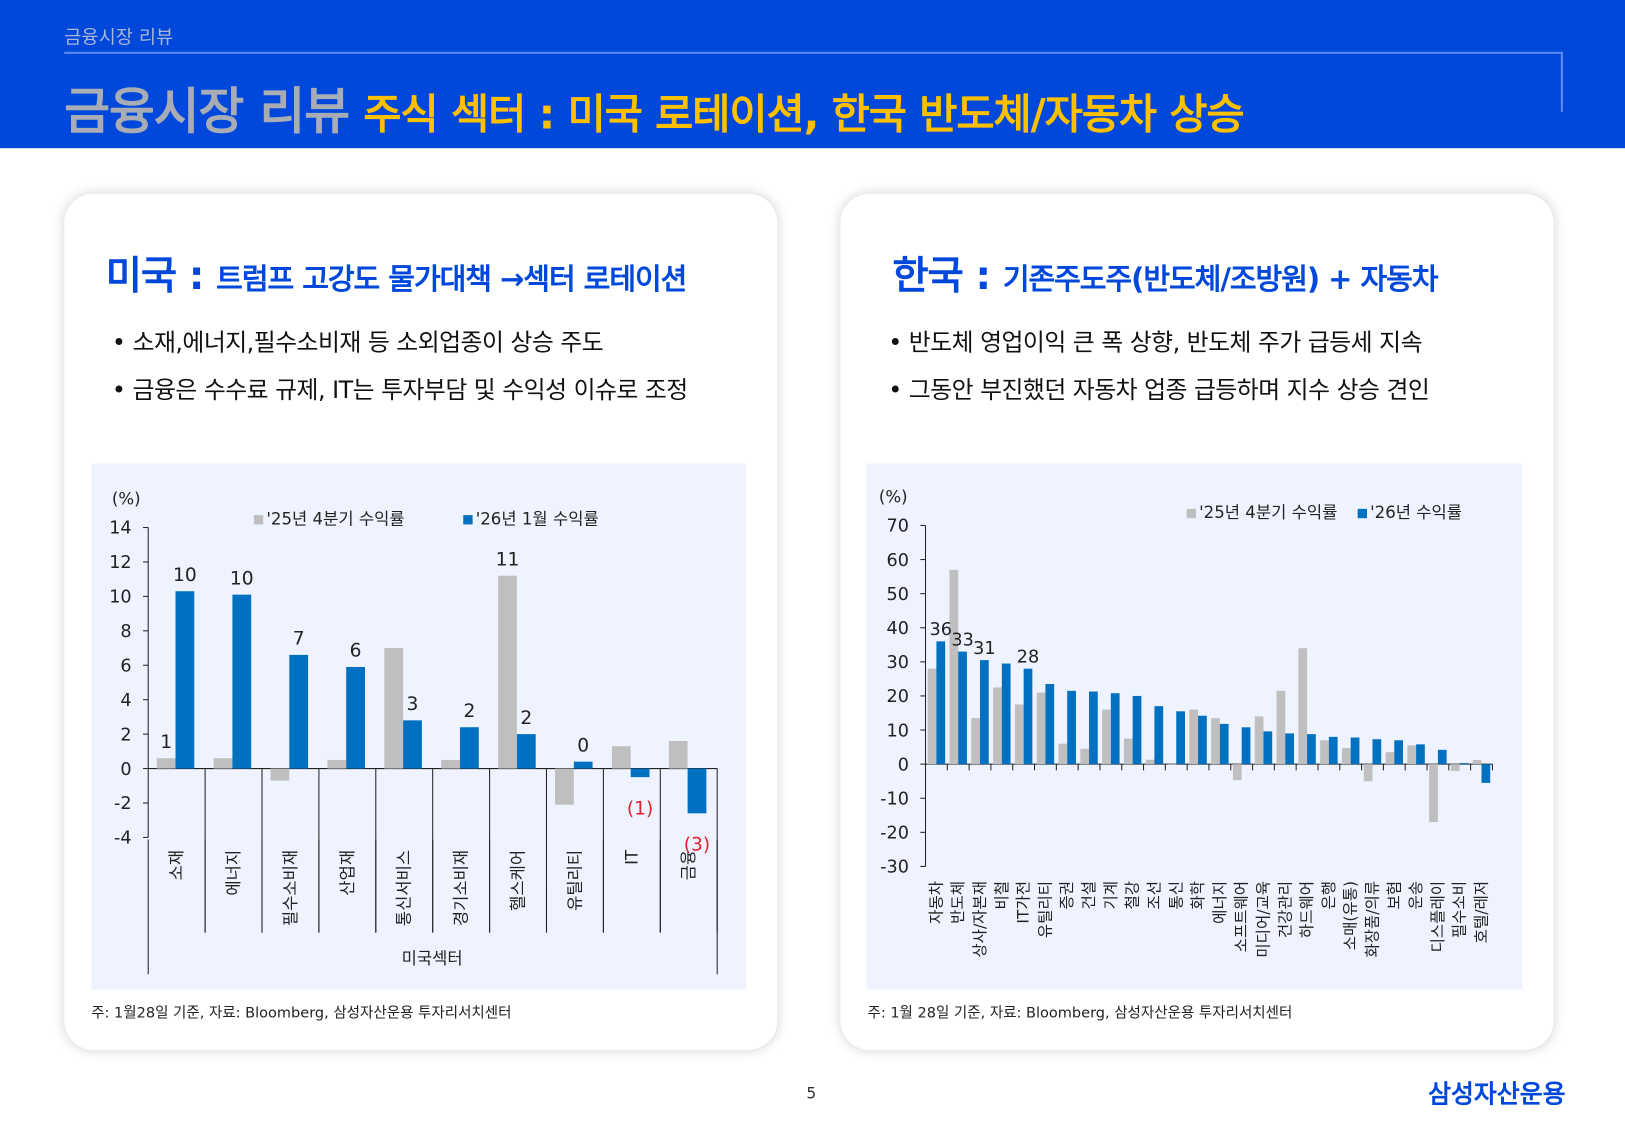 The height and width of the screenshot is (1126, 1625). I want to click on x-tick-label: 산업재, so click(347, 873).